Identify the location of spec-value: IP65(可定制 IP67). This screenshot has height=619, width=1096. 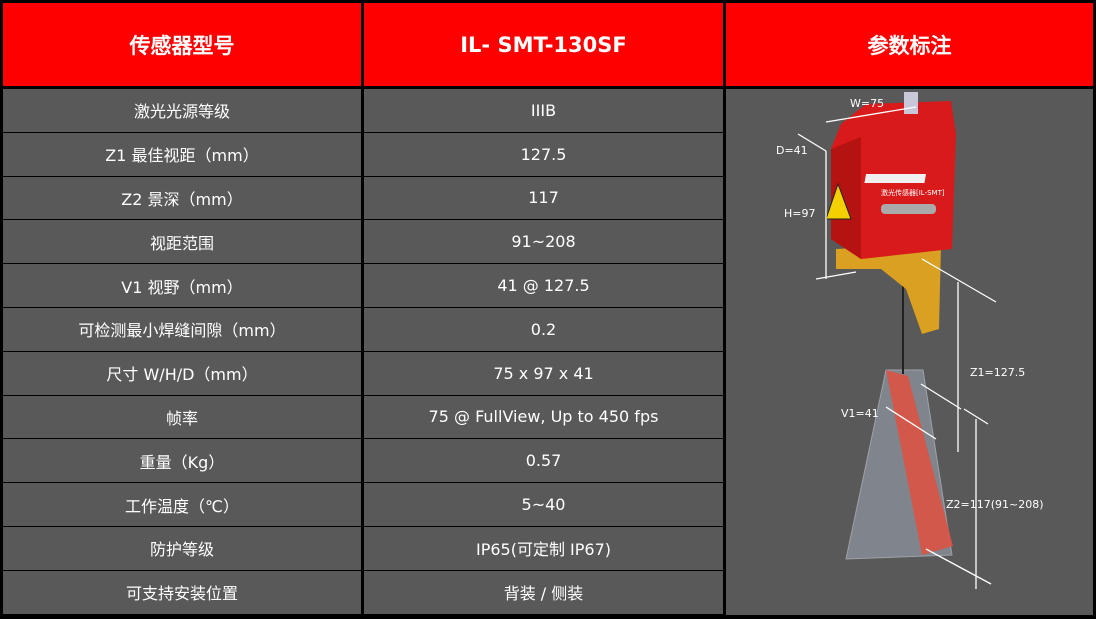
(543, 548).